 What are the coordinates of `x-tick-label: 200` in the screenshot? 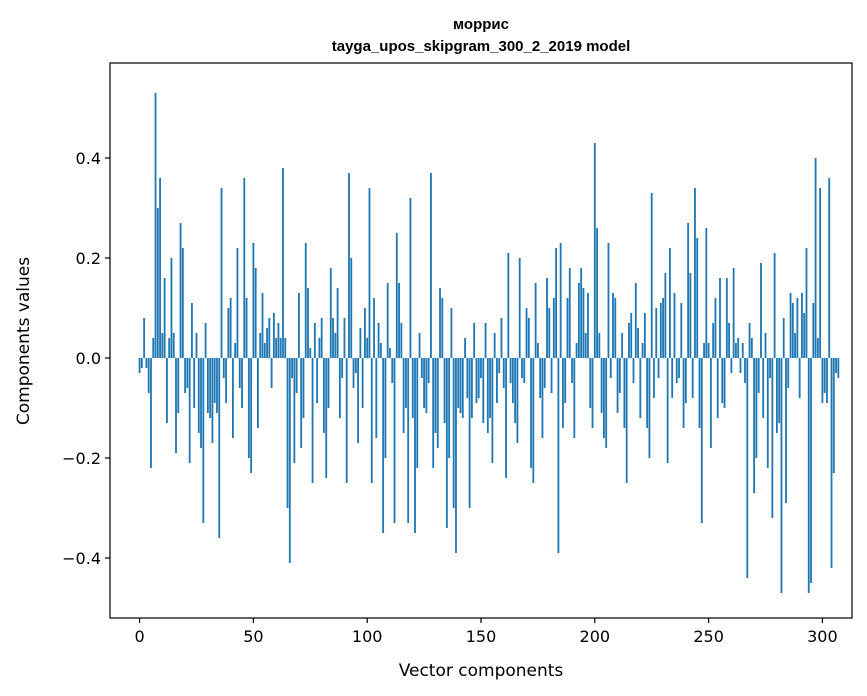 It's located at (595, 636).